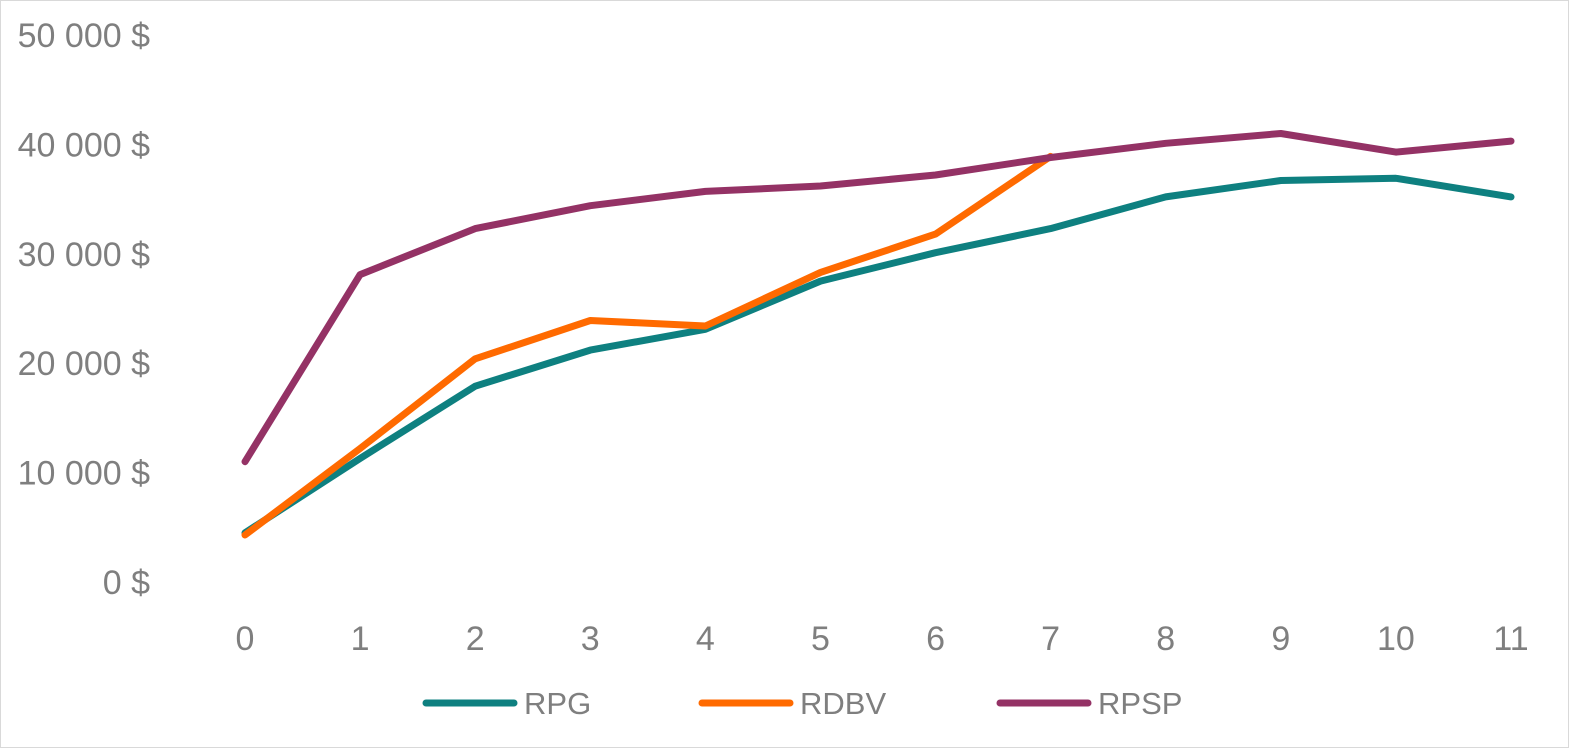 The image size is (1569, 748). Describe the element at coordinates (84, 255) in the screenshot. I see `y-tick-label: 30 000 $` at that location.